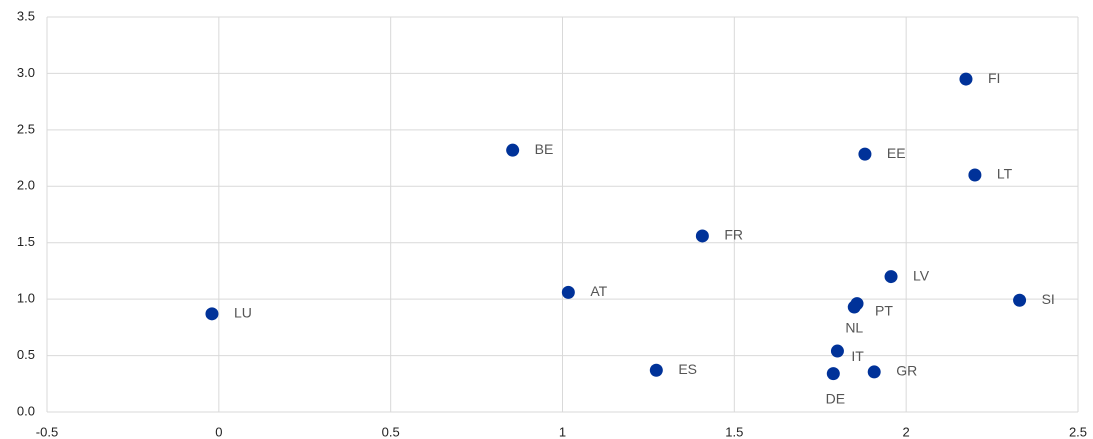 The image size is (1093, 439). Describe the element at coordinates (1078, 431) in the screenshot. I see `x-tick-label: 2.5` at that location.